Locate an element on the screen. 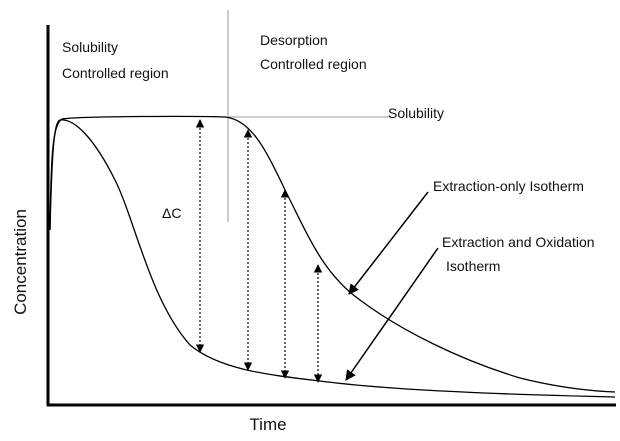 The image size is (620, 441). curve-label: Extraction-only Isotherm is located at coordinates (508, 186).